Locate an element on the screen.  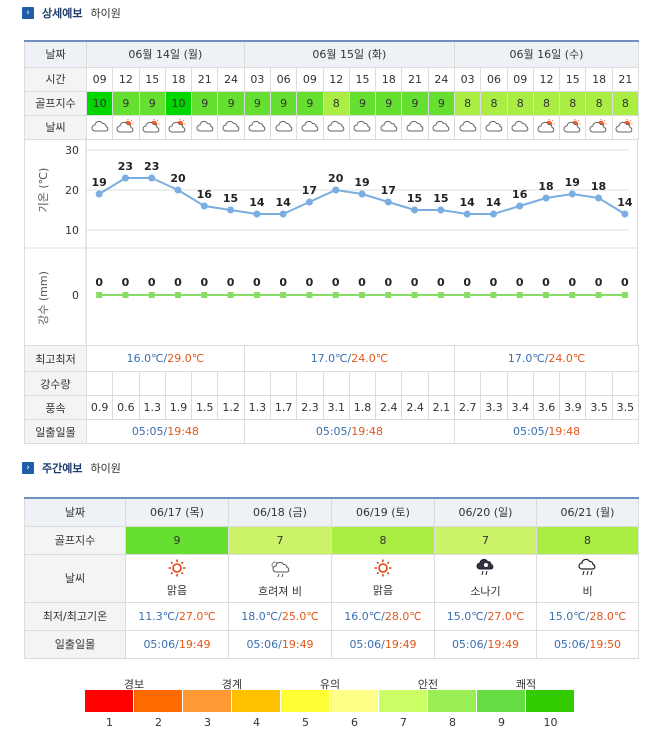
wind-cell: 3.4 is located at coordinates (520, 407).